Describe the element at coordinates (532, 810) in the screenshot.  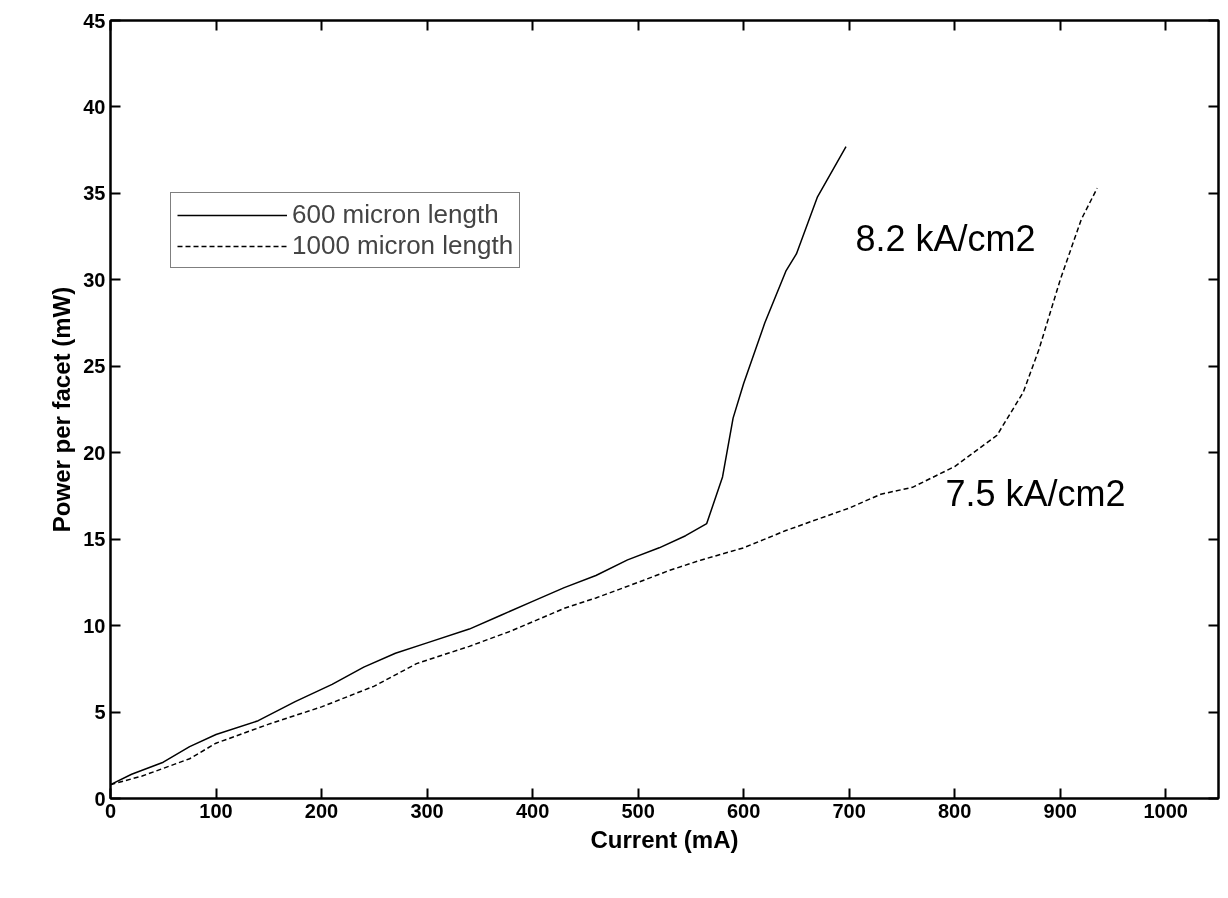
I see `x-tick-label: 400` at that location.